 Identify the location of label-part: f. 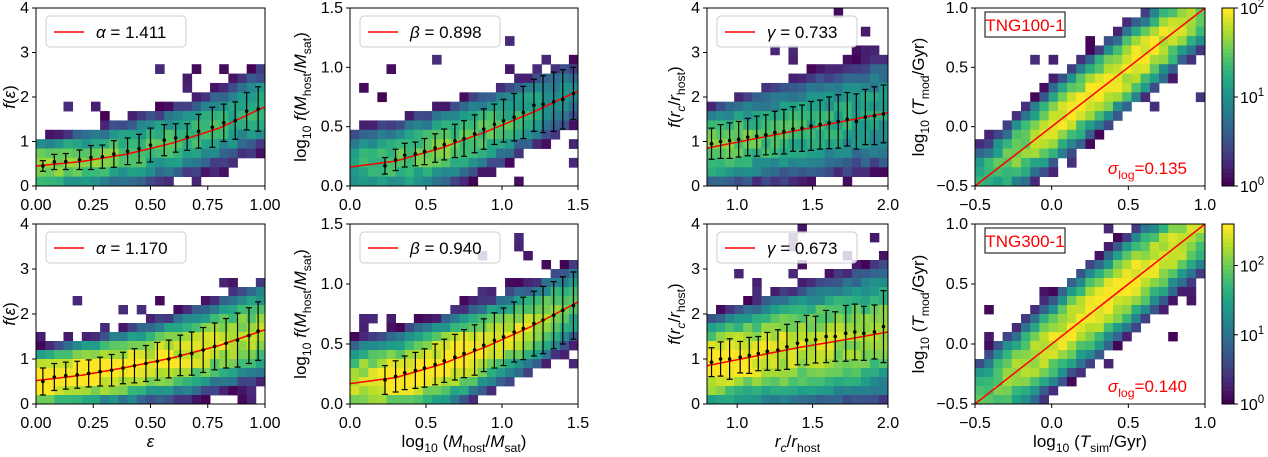
(300, 334).